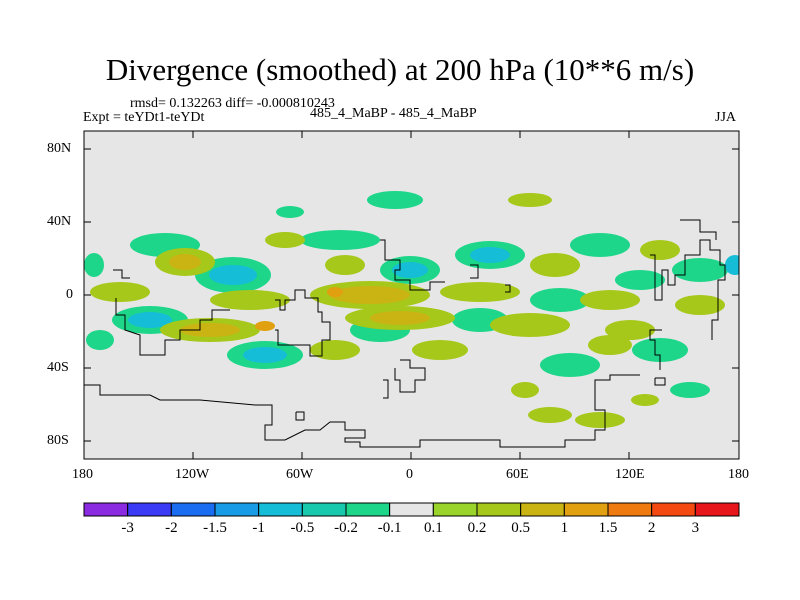 The width and height of the screenshot is (800, 600). What do you see at coordinates (433, 528) in the screenshot?
I see `colorbar-label: 0.1` at bounding box center [433, 528].